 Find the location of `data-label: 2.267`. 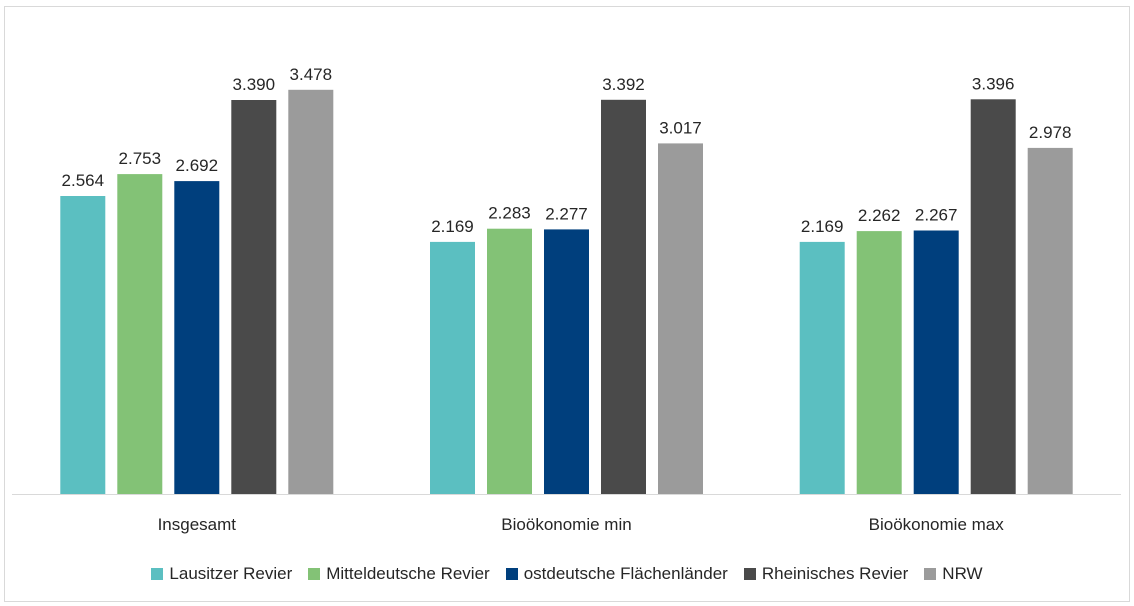

data-label: 2.267 is located at coordinates (936, 215).